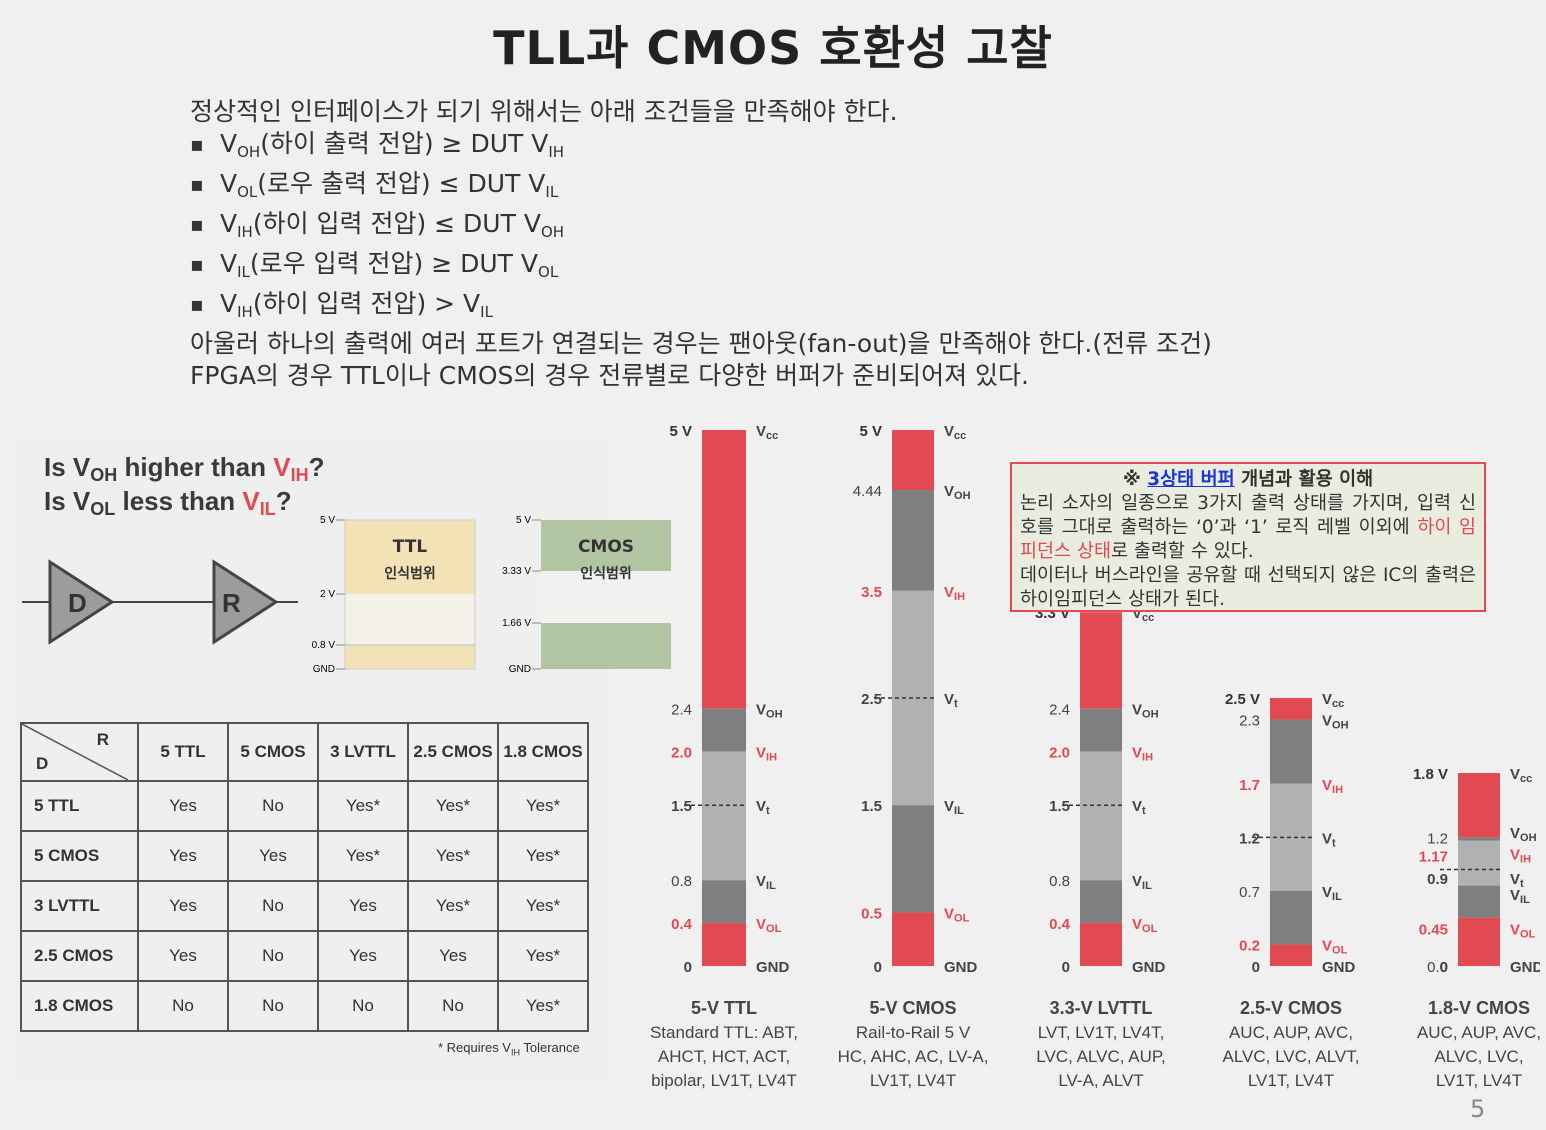  I want to click on condition-item: VOL(로우 출력 전압) ≤ DUT VIL, so click(701, 188).